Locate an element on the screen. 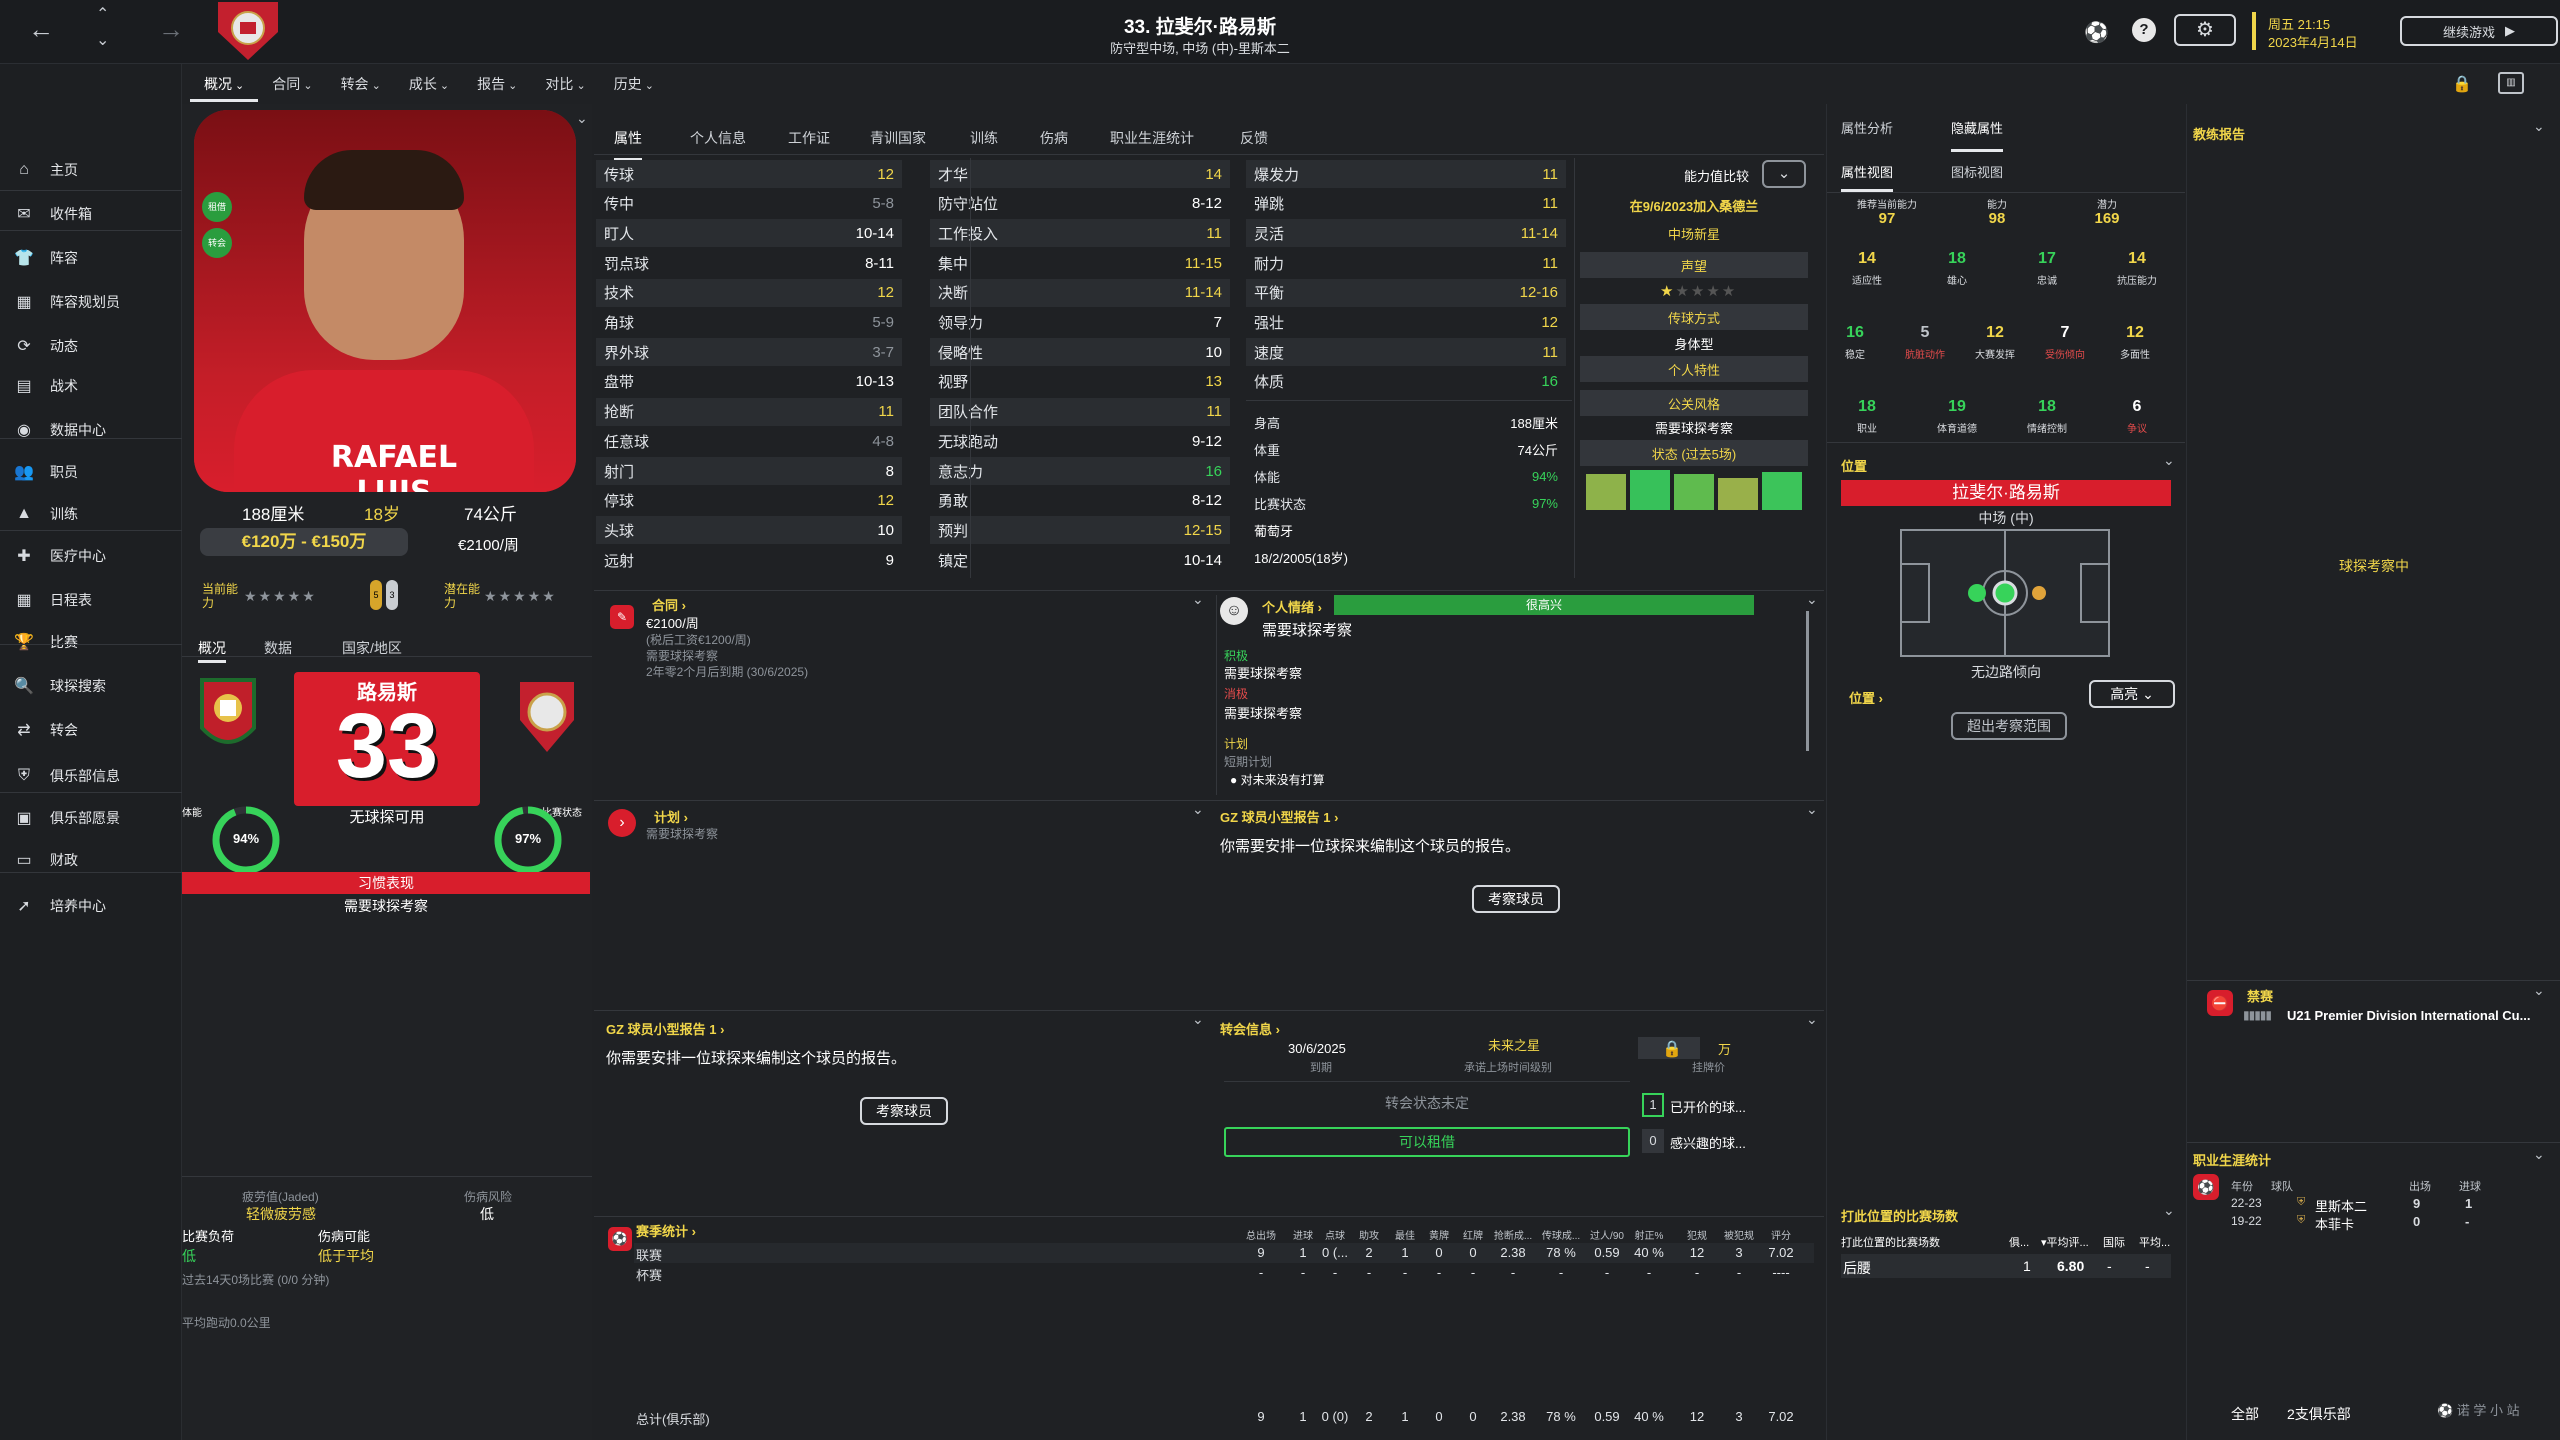  physical-attr-row: 平衡 12-16 is located at coordinates (1406, 292).